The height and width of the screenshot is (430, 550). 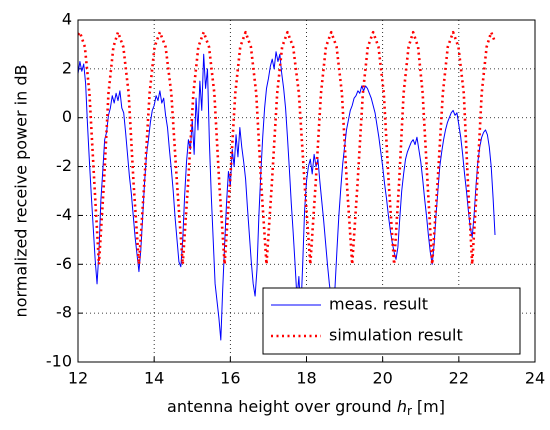 What do you see at coordinates (535, 378) in the screenshot?
I see `x-tick-label: 24` at bounding box center [535, 378].